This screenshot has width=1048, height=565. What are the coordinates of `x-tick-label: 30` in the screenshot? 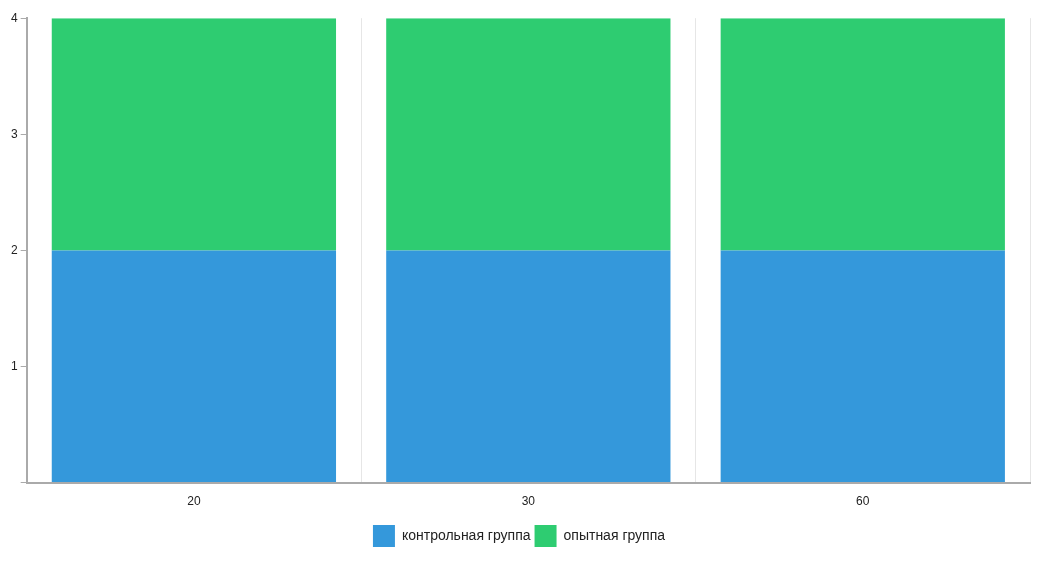 It's located at (528, 501).